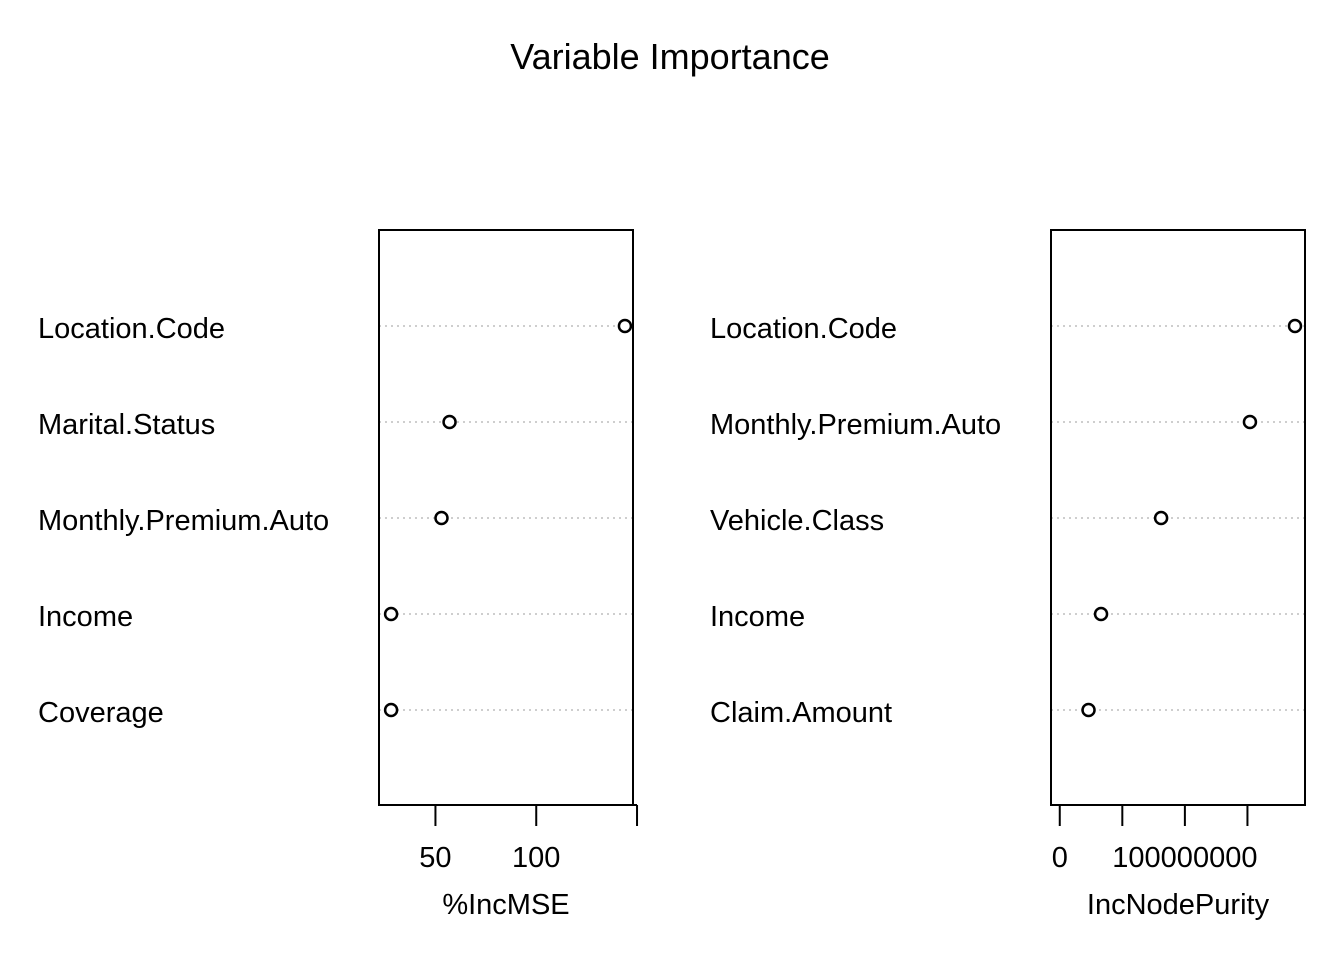 Image resolution: width=1344 pixels, height=960 pixels. Describe the element at coordinates (1060, 858) in the screenshot. I see `x-tick-label: 0` at that location.